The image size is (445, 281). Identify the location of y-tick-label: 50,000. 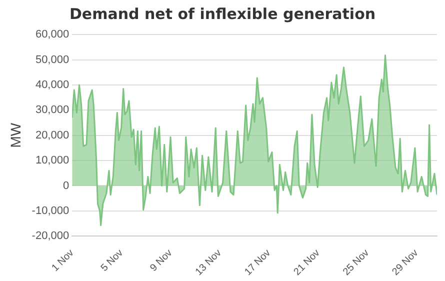
(52, 60).